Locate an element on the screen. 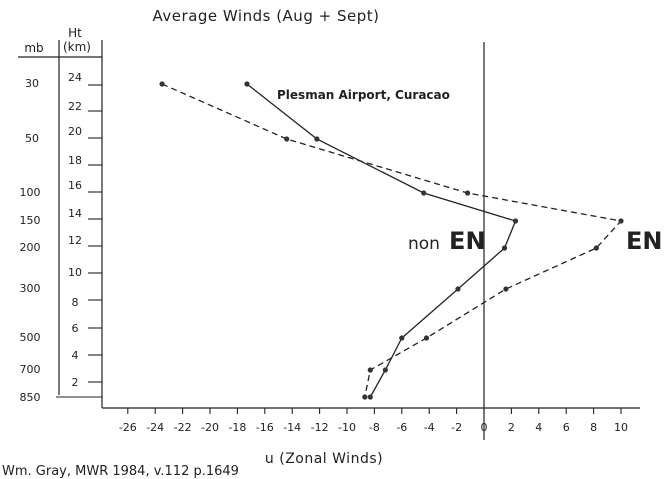 This screenshot has width=669, height=479. x-tick-label: -24 is located at coordinates (155, 427).